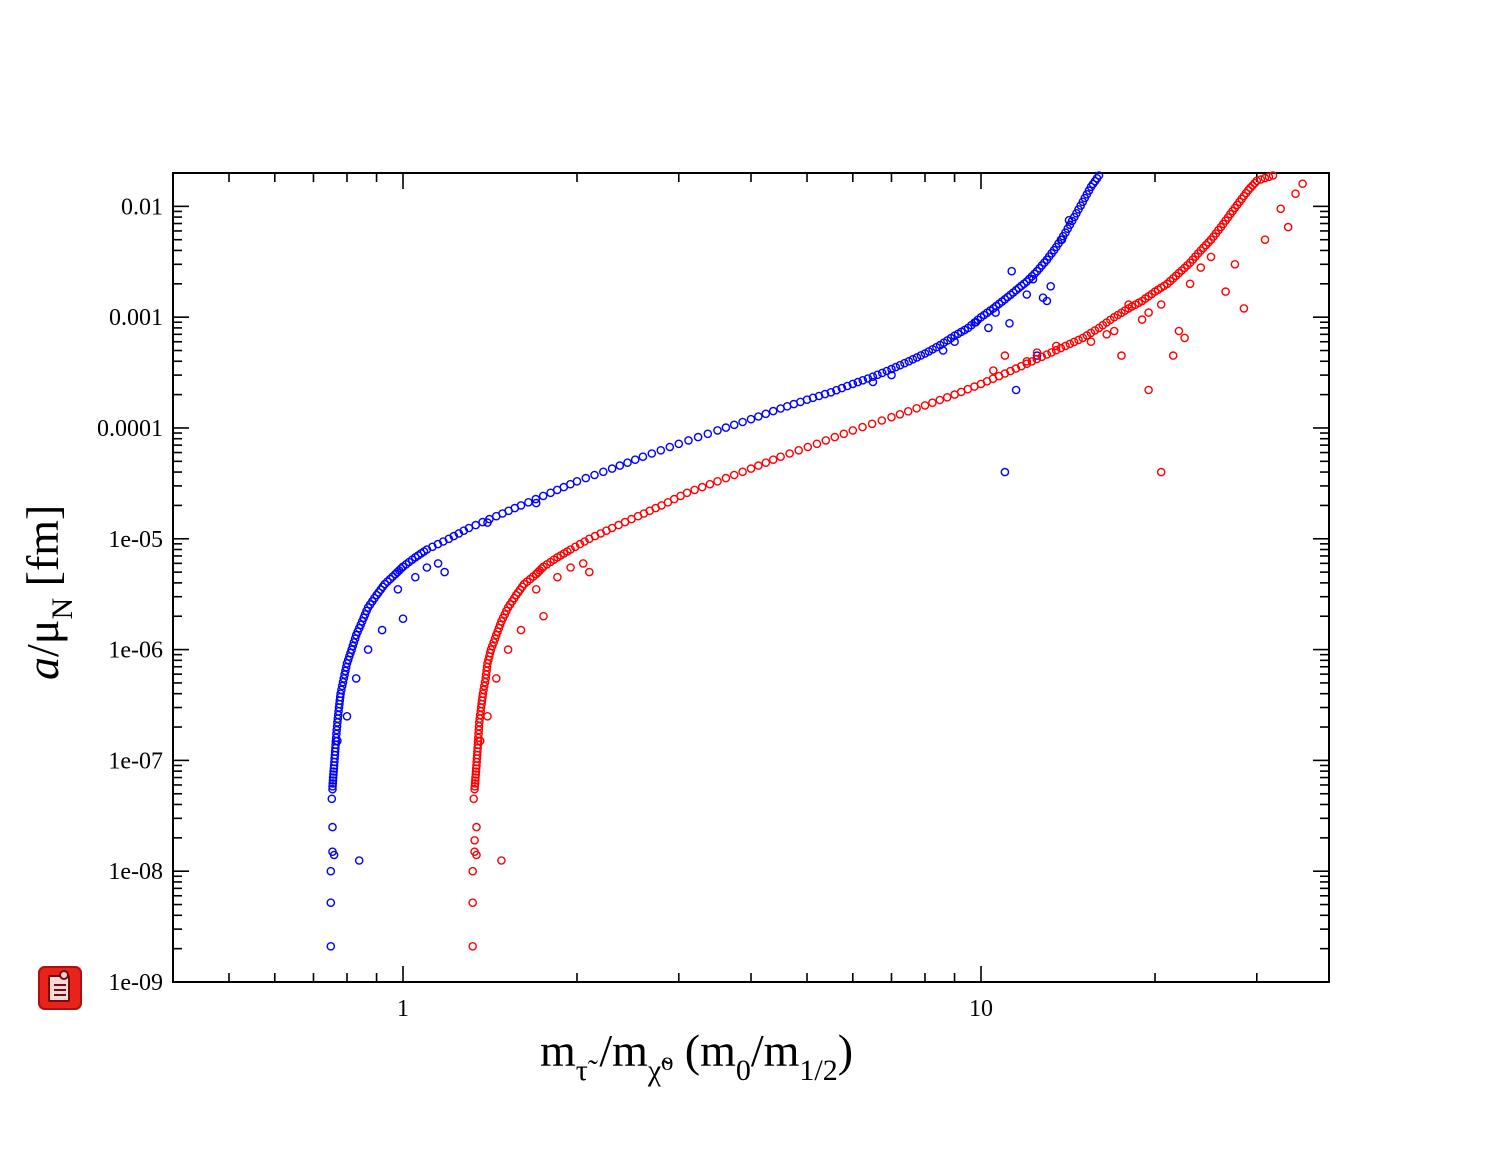 Image resolution: width=1496 pixels, height=1156 pixels. I want to click on y-tick-label: 1e-06, so click(135, 651).